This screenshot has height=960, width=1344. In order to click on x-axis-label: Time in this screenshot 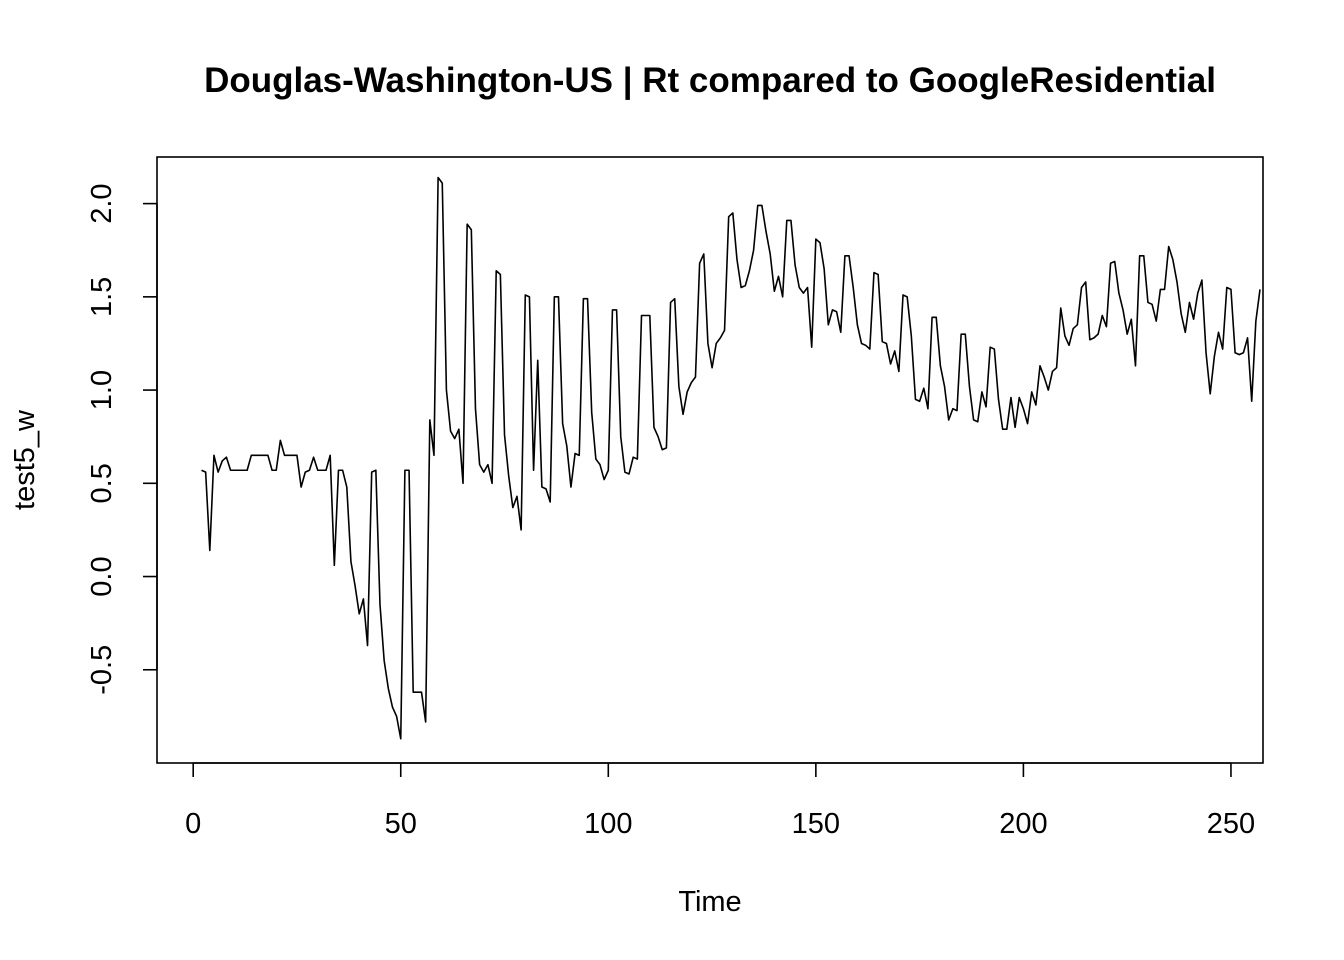, I will do `click(709, 902)`.